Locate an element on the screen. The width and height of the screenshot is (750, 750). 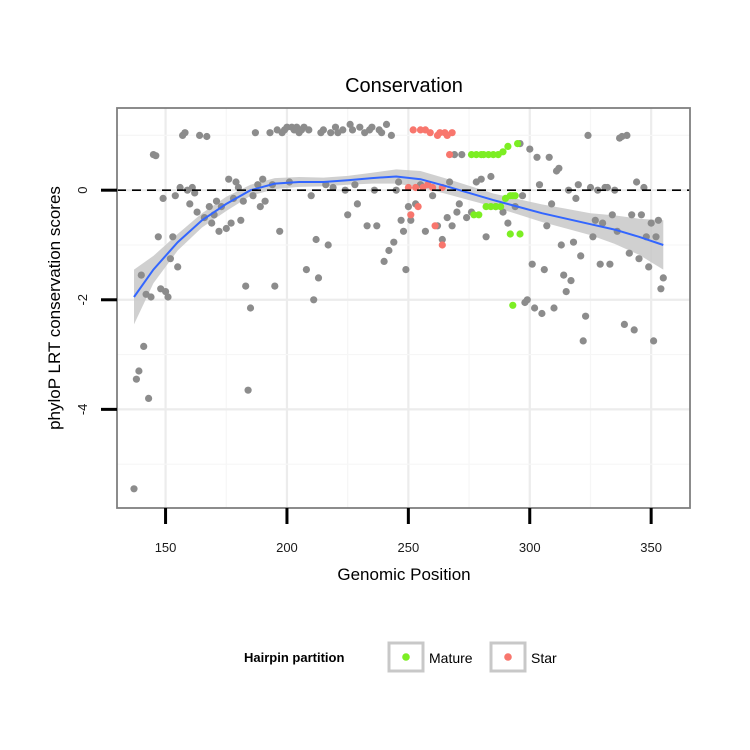
legend-dot-mature is located at coordinates (406, 657).